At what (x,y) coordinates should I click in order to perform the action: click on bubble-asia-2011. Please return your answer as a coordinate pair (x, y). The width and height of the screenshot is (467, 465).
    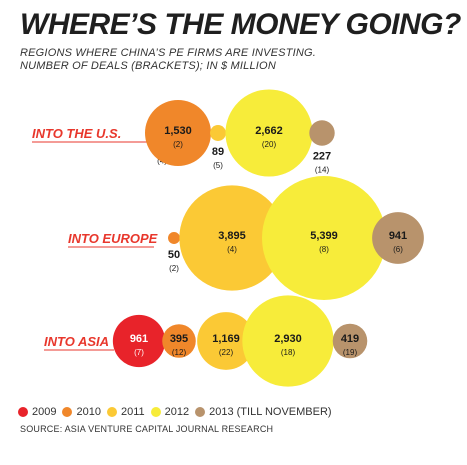
    Looking at the image, I should click on (226, 341).